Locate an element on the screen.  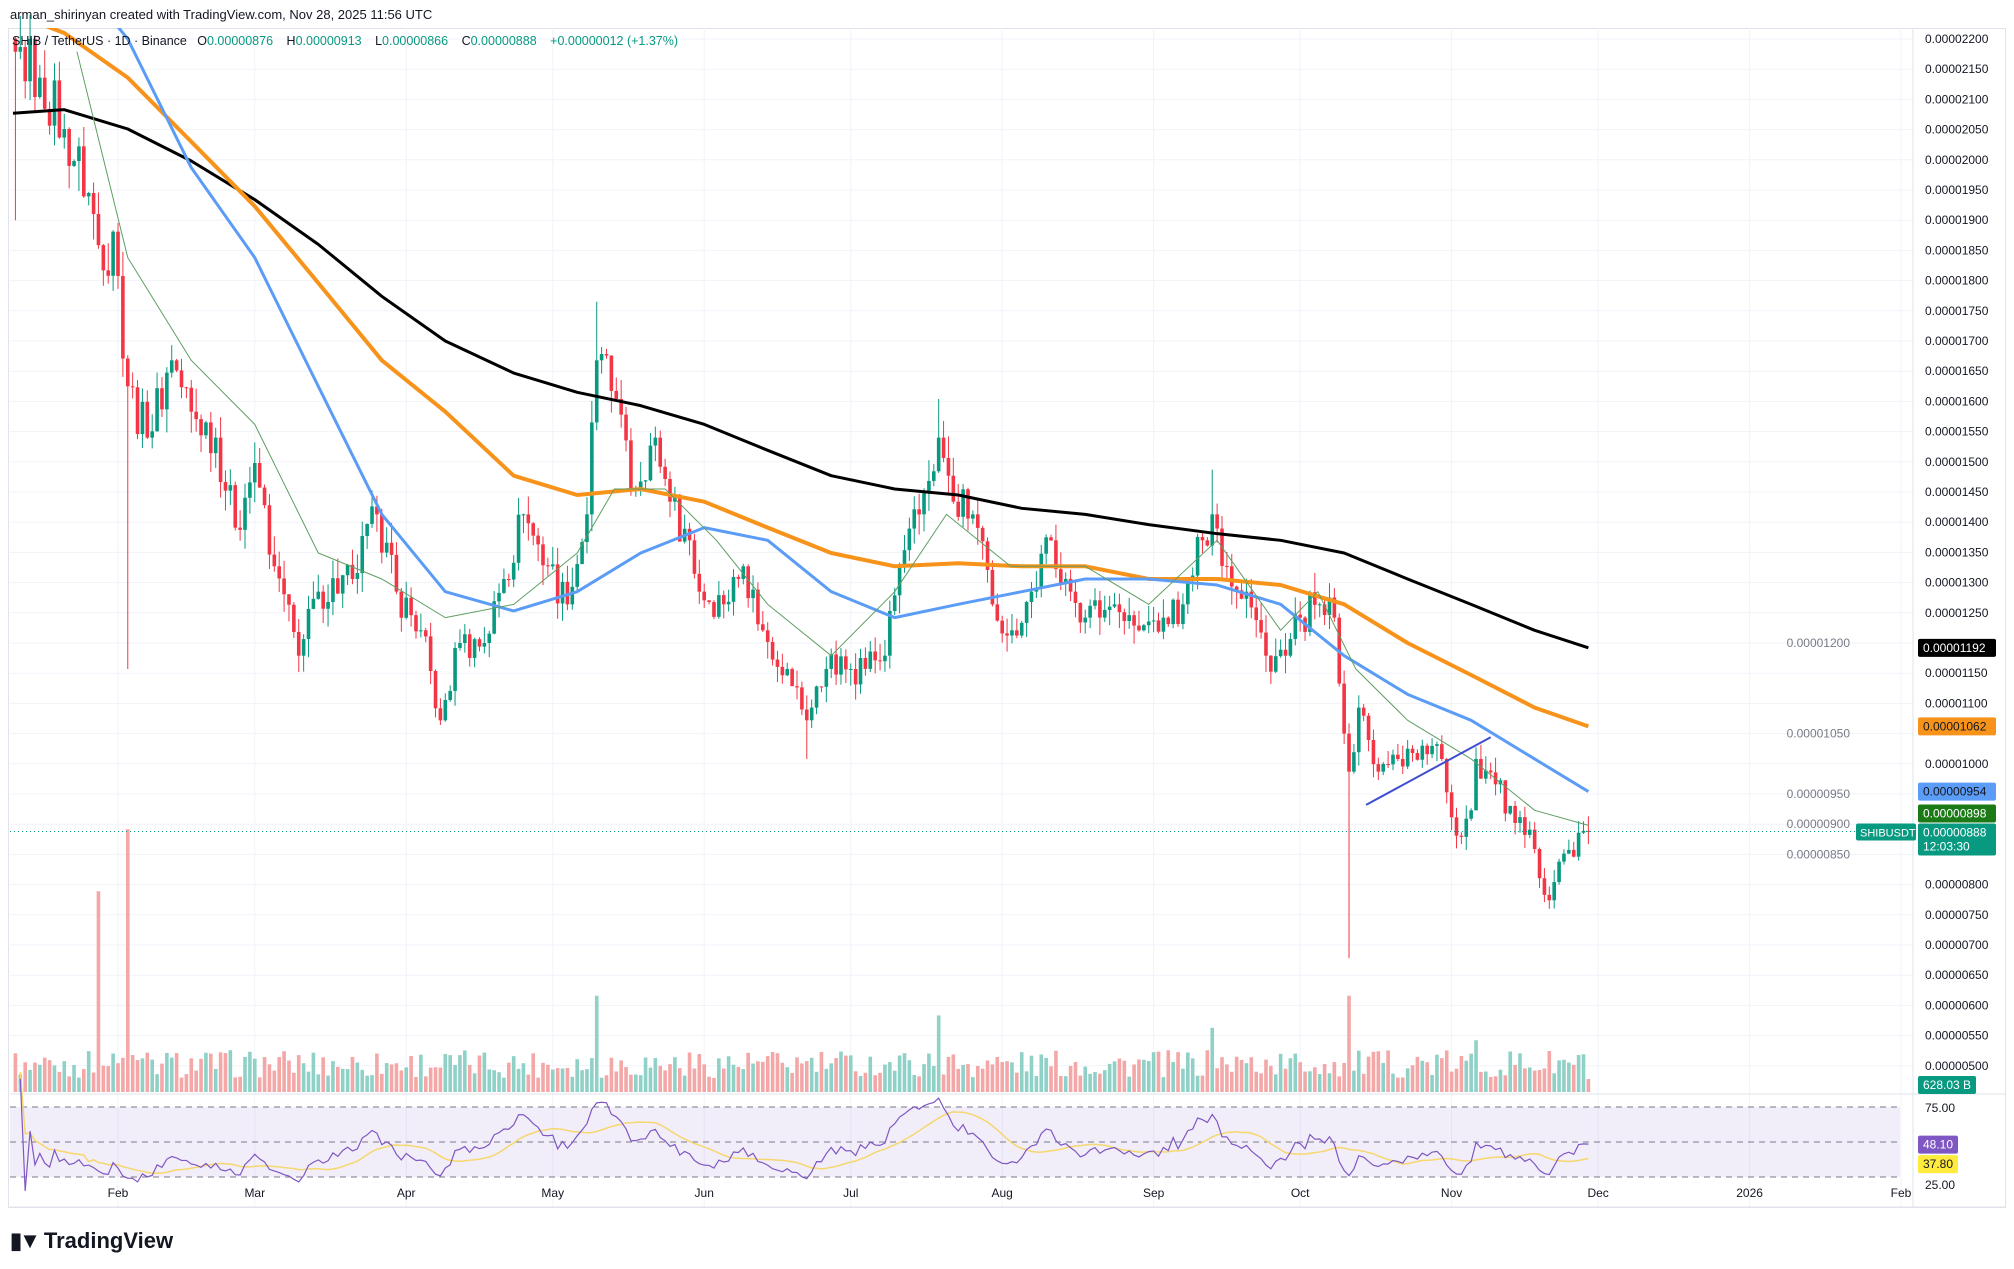
y-tick-label: 0.00001850 is located at coordinates (1957, 250).